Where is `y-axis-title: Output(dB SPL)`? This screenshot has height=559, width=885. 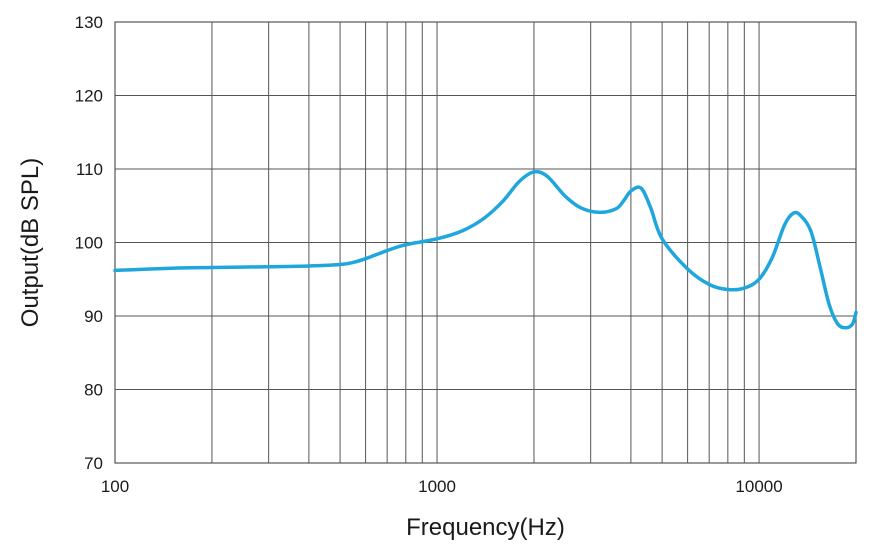
y-axis-title: Output(dB SPL) is located at coordinates (30, 242).